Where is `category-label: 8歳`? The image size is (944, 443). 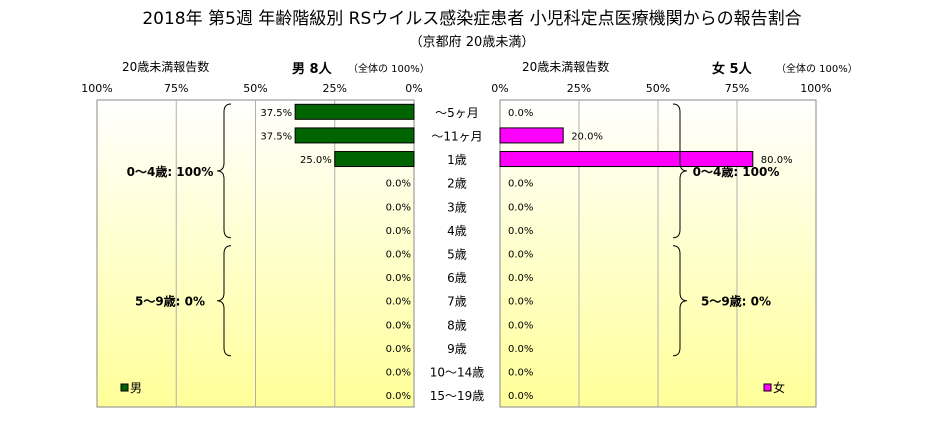
category-label: 8歳 is located at coordinates (457, 325).